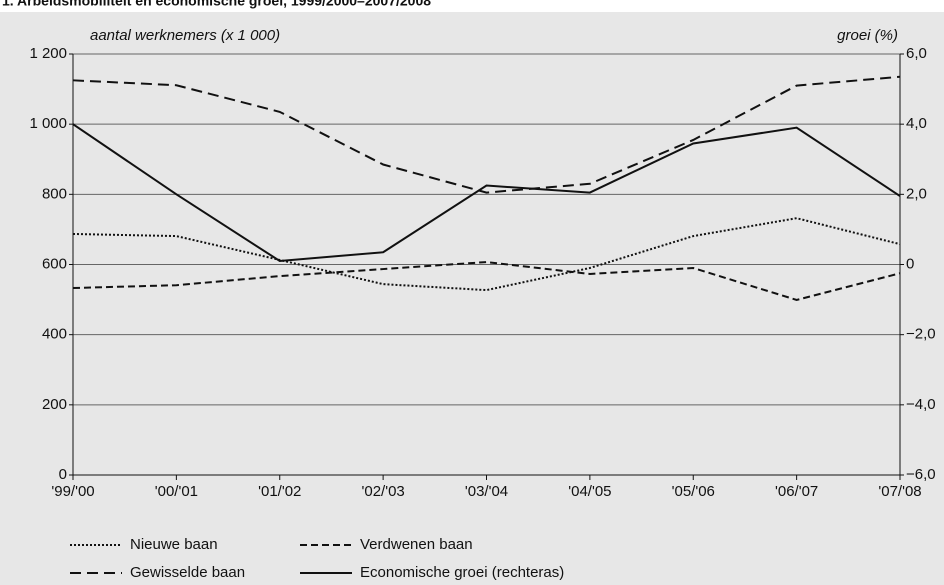 The width and height of the screenshot is (944, 585). I want to click on y-tick-label: 1 200, so click(48, 53).